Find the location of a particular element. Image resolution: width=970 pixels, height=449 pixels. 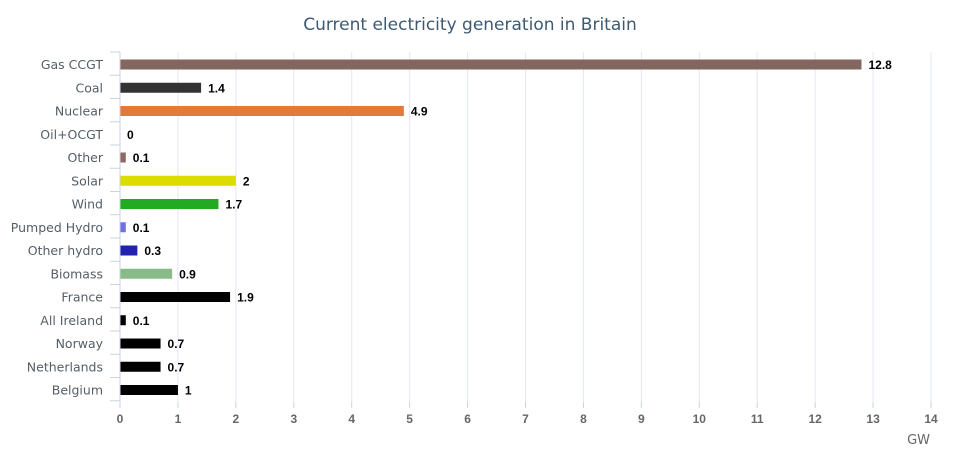

data-label: 0.9 is located at coordinates (187, 274).